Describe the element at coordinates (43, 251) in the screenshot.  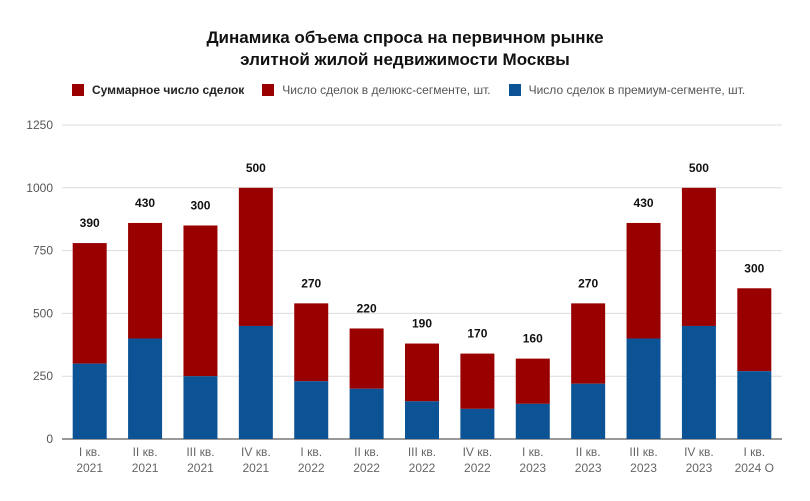
I see `y-tick-label: 750` at that location.